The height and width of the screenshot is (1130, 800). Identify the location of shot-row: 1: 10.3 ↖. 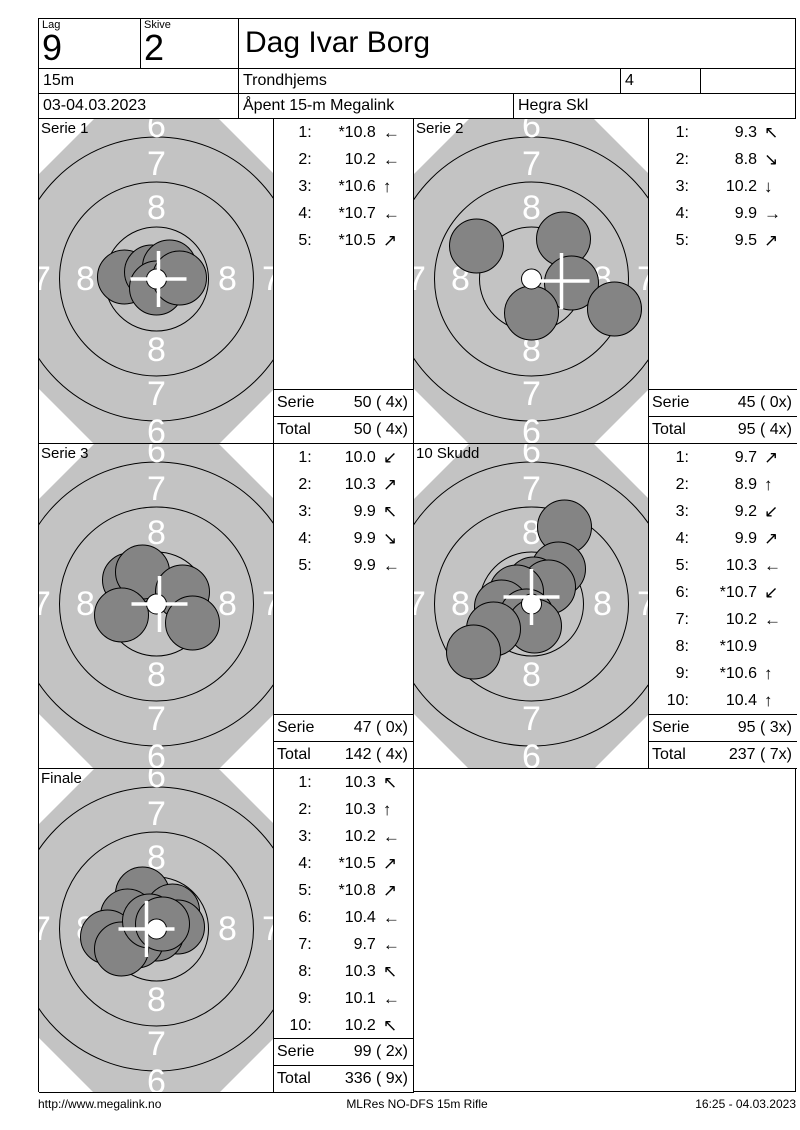
(343, 782).